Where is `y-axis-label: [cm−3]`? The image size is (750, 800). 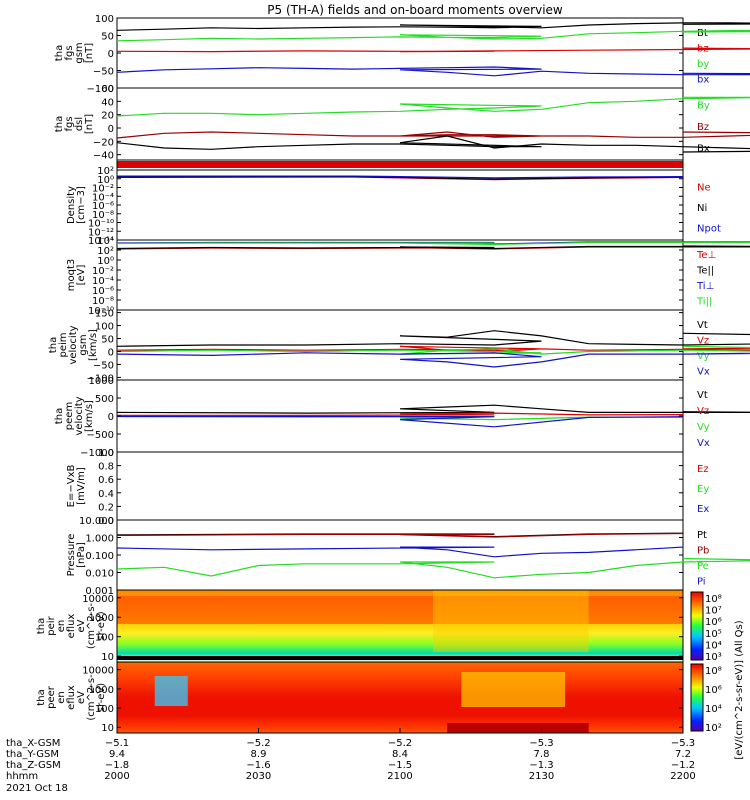 y-axis-label: [cm−3] is located at coordinates (81, 205).